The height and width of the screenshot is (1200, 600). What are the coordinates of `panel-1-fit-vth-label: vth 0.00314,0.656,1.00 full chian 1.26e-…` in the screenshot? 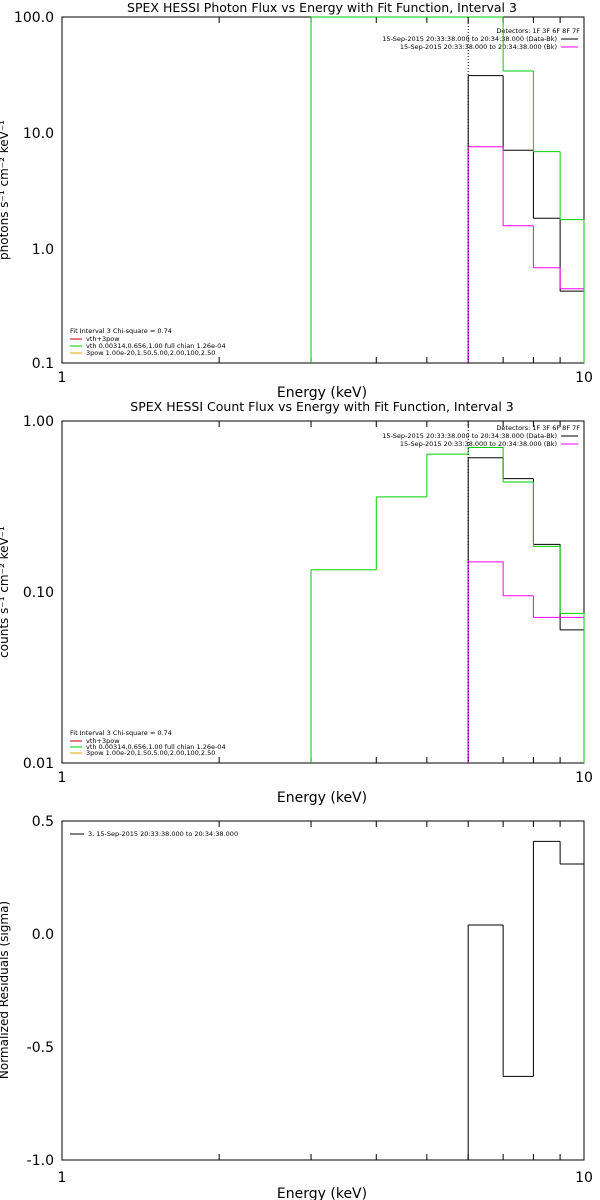 It's located at (156, 346).